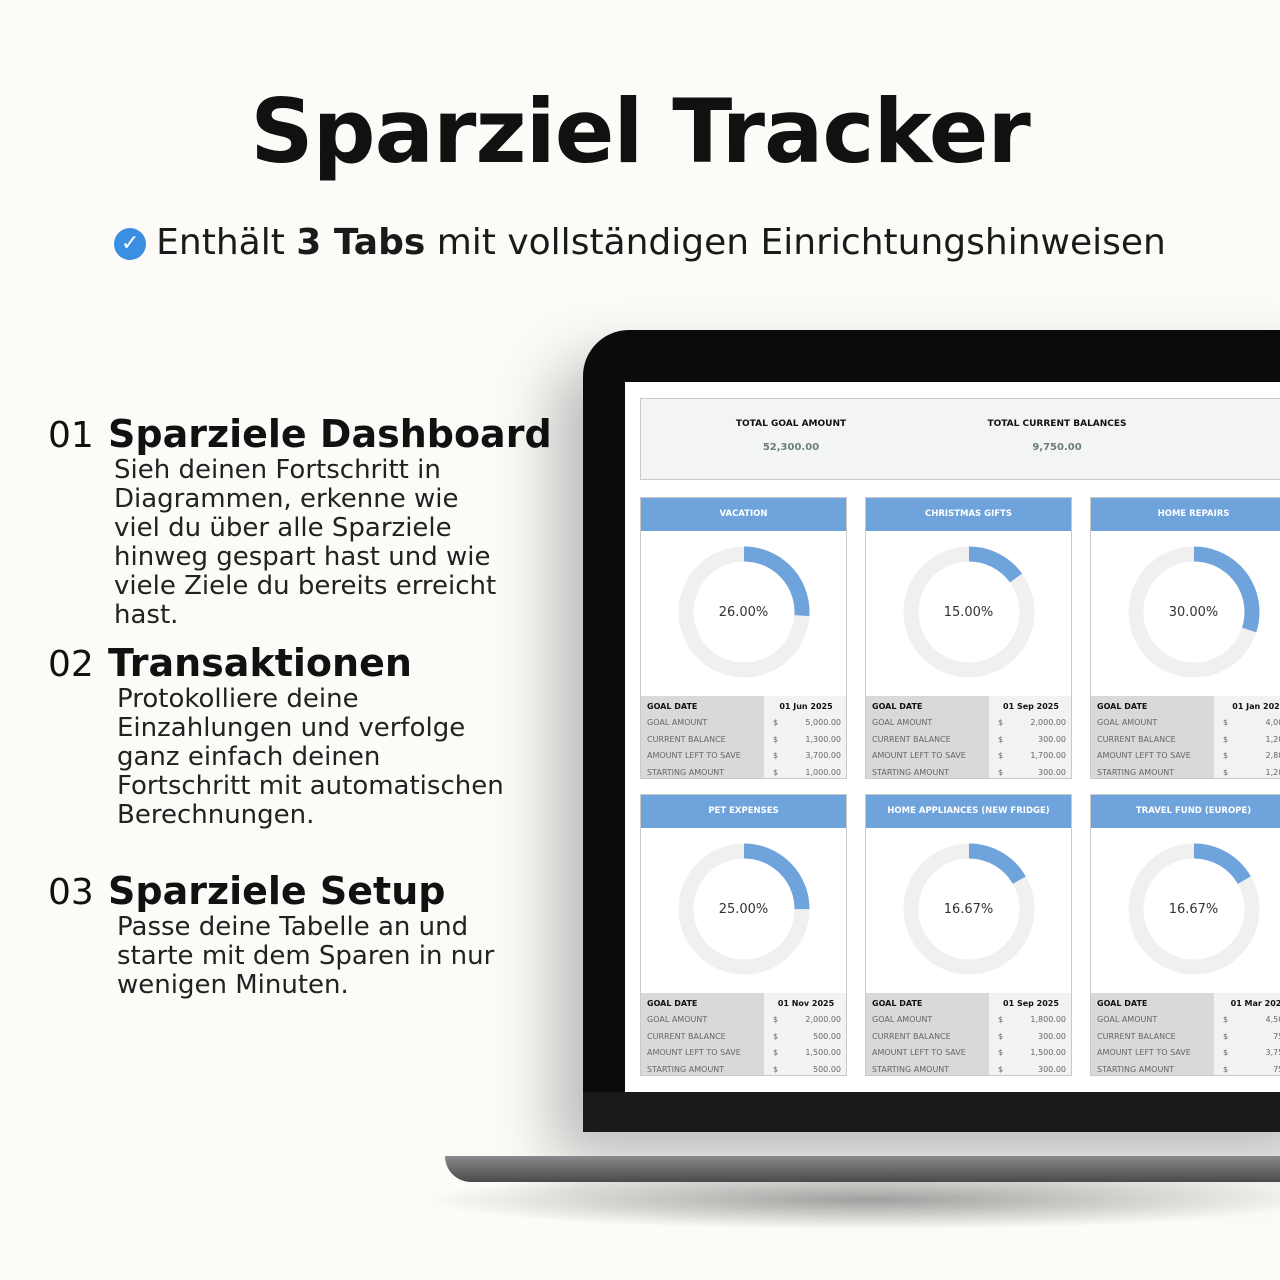 The image size is (1280, 1280). Describe the element at coordinates (743, 1003) in the screenshot. I see `table-row: GOAL DATE 01 Nov 2025` at that location.